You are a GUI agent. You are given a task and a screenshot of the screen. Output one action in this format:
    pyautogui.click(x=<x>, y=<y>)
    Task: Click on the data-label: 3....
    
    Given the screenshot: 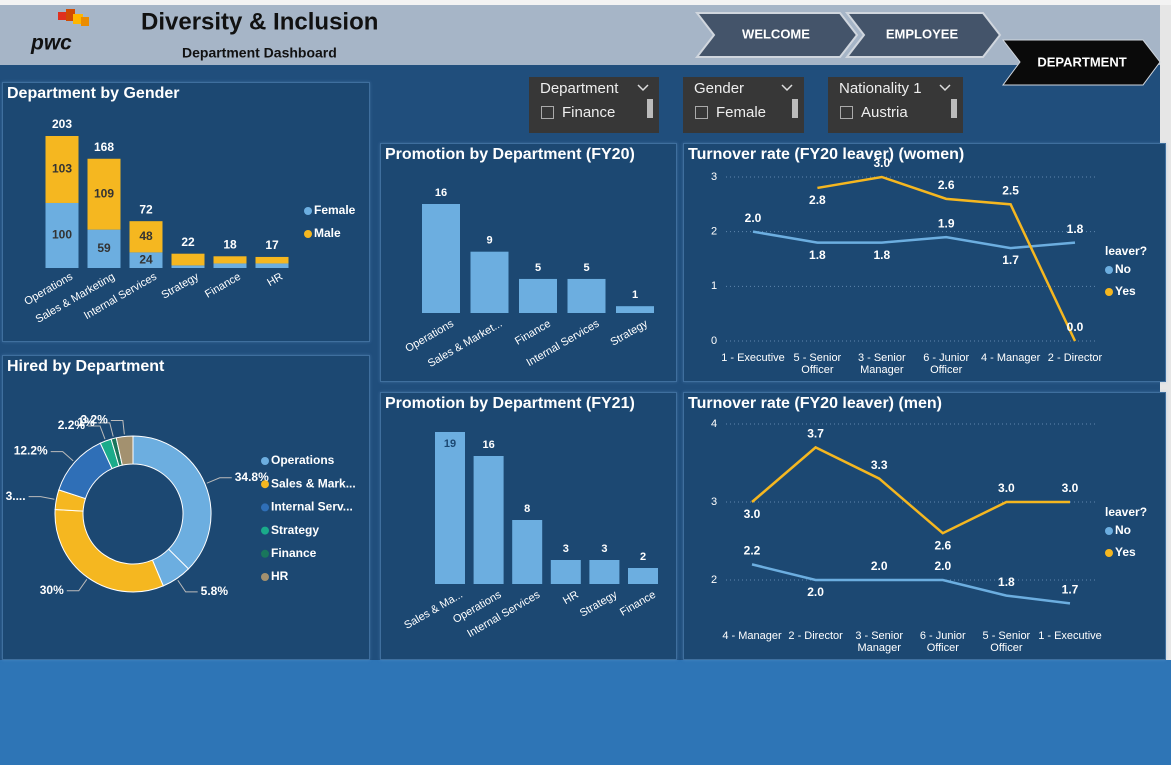 What is the action you would take?
    pyautogui.click(x=16, y=496)
    